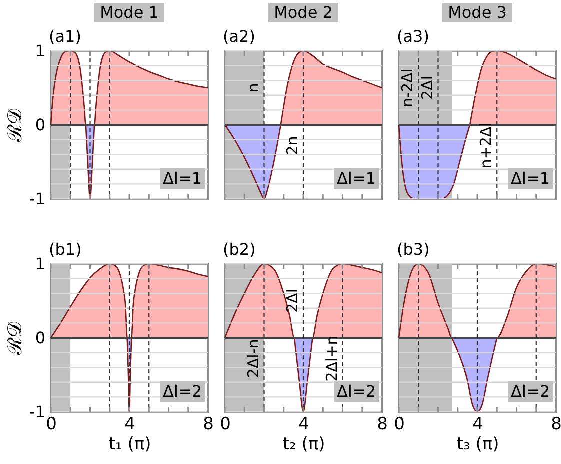  I want to click on chart-subtitle: Mode 3, so click(477, 12).